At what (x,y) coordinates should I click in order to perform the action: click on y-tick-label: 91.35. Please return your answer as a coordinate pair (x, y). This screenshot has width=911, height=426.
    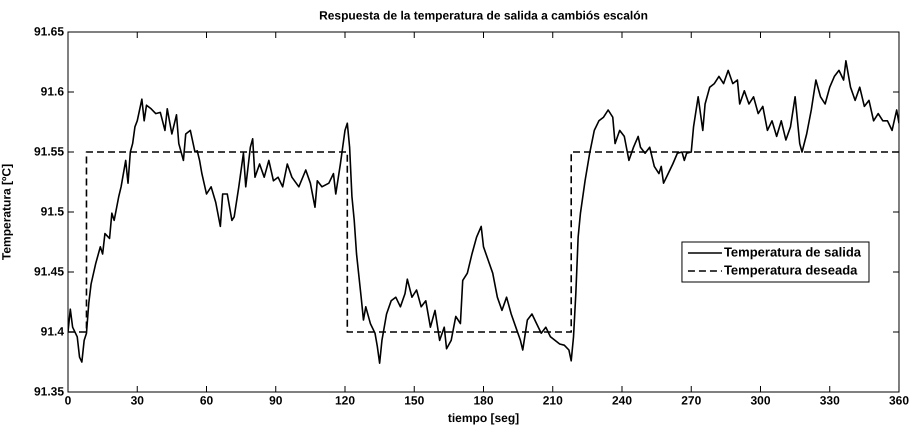
    Looking at the image, I should click on (49, 391).